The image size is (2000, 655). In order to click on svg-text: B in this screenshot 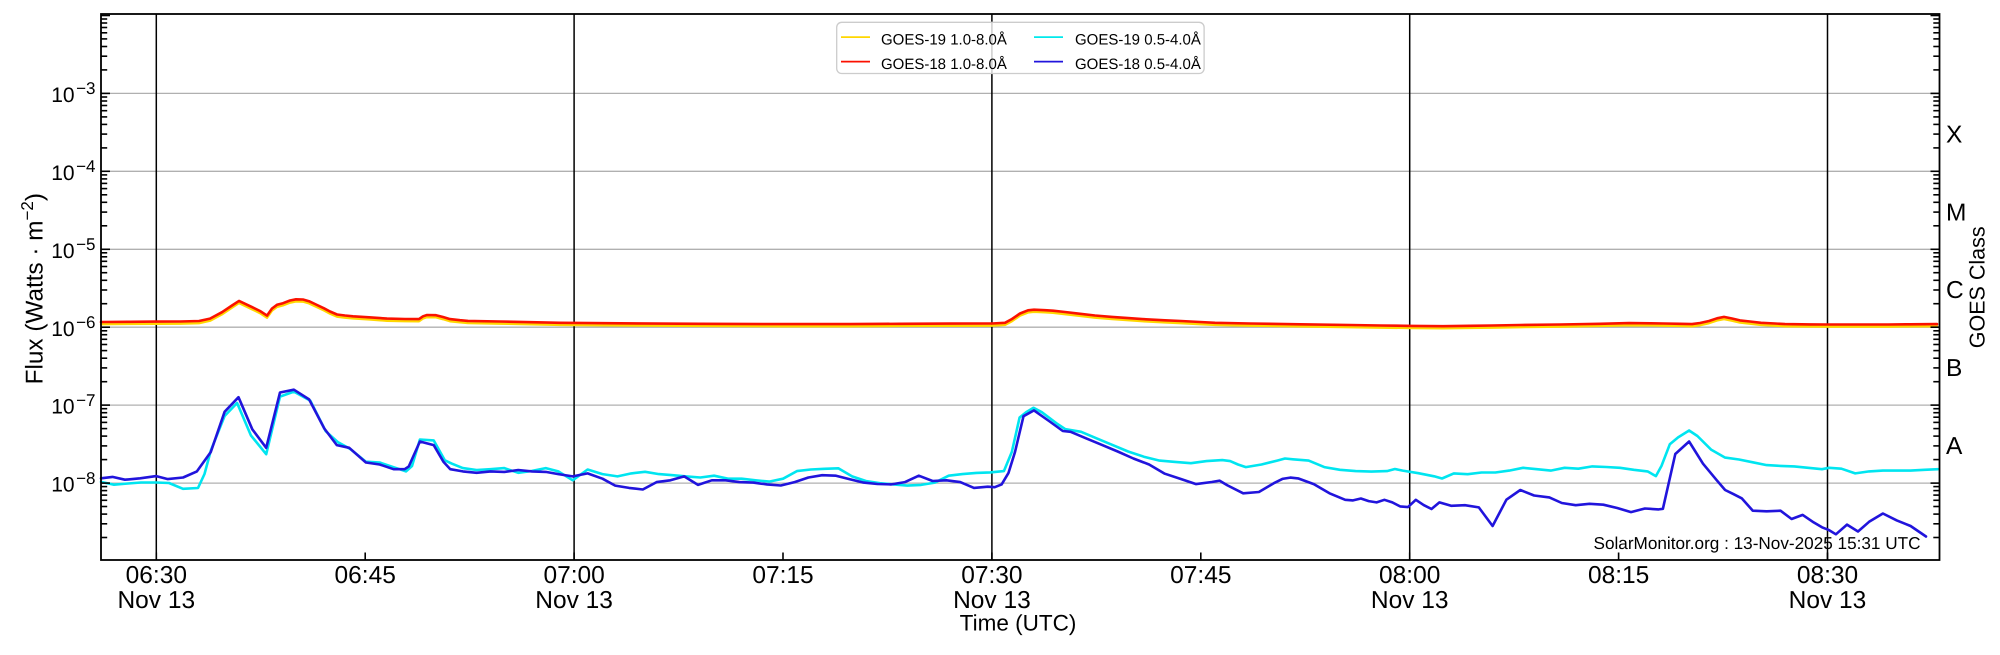, I will do `click(1954, 368)`.